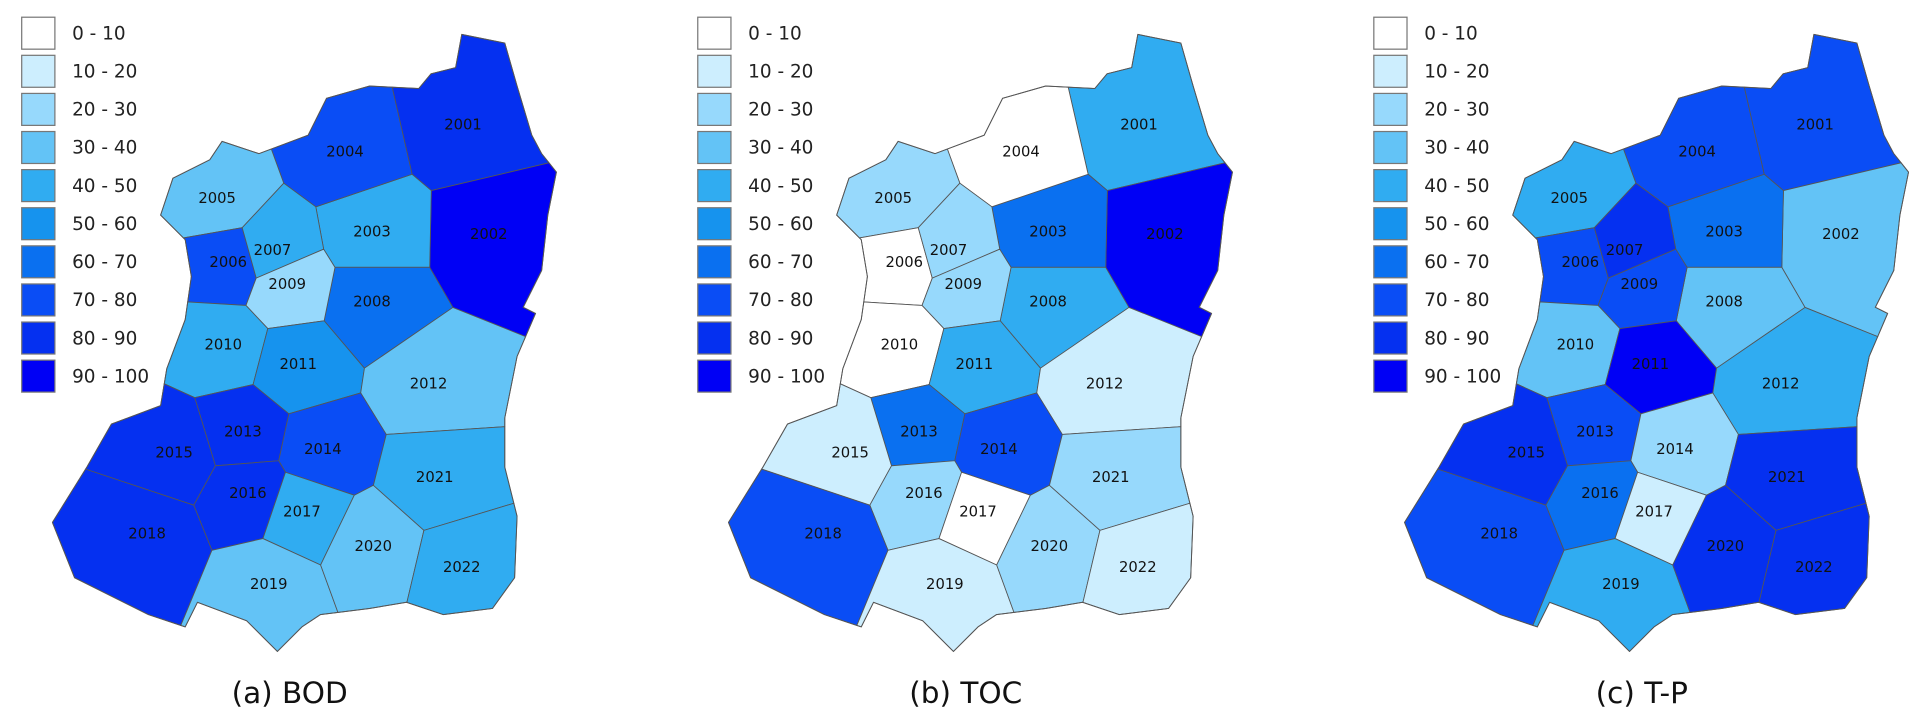 The width and height of the screenshot is (1929, 724). Describe the element at coordinates (228, 262) in the screenshot. I see `region-label: 2006` at that location.